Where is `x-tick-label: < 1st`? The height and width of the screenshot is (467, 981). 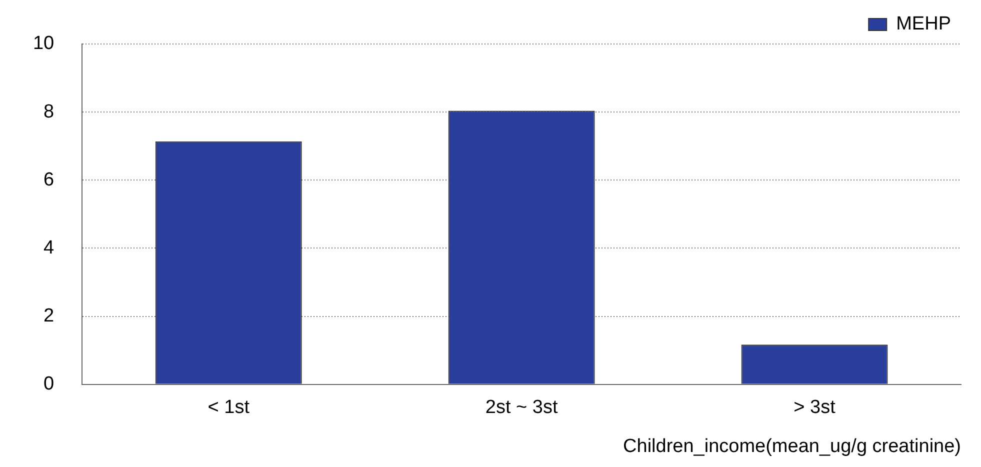
x-tick-label: < 1st is located at coordinates (229, 407).